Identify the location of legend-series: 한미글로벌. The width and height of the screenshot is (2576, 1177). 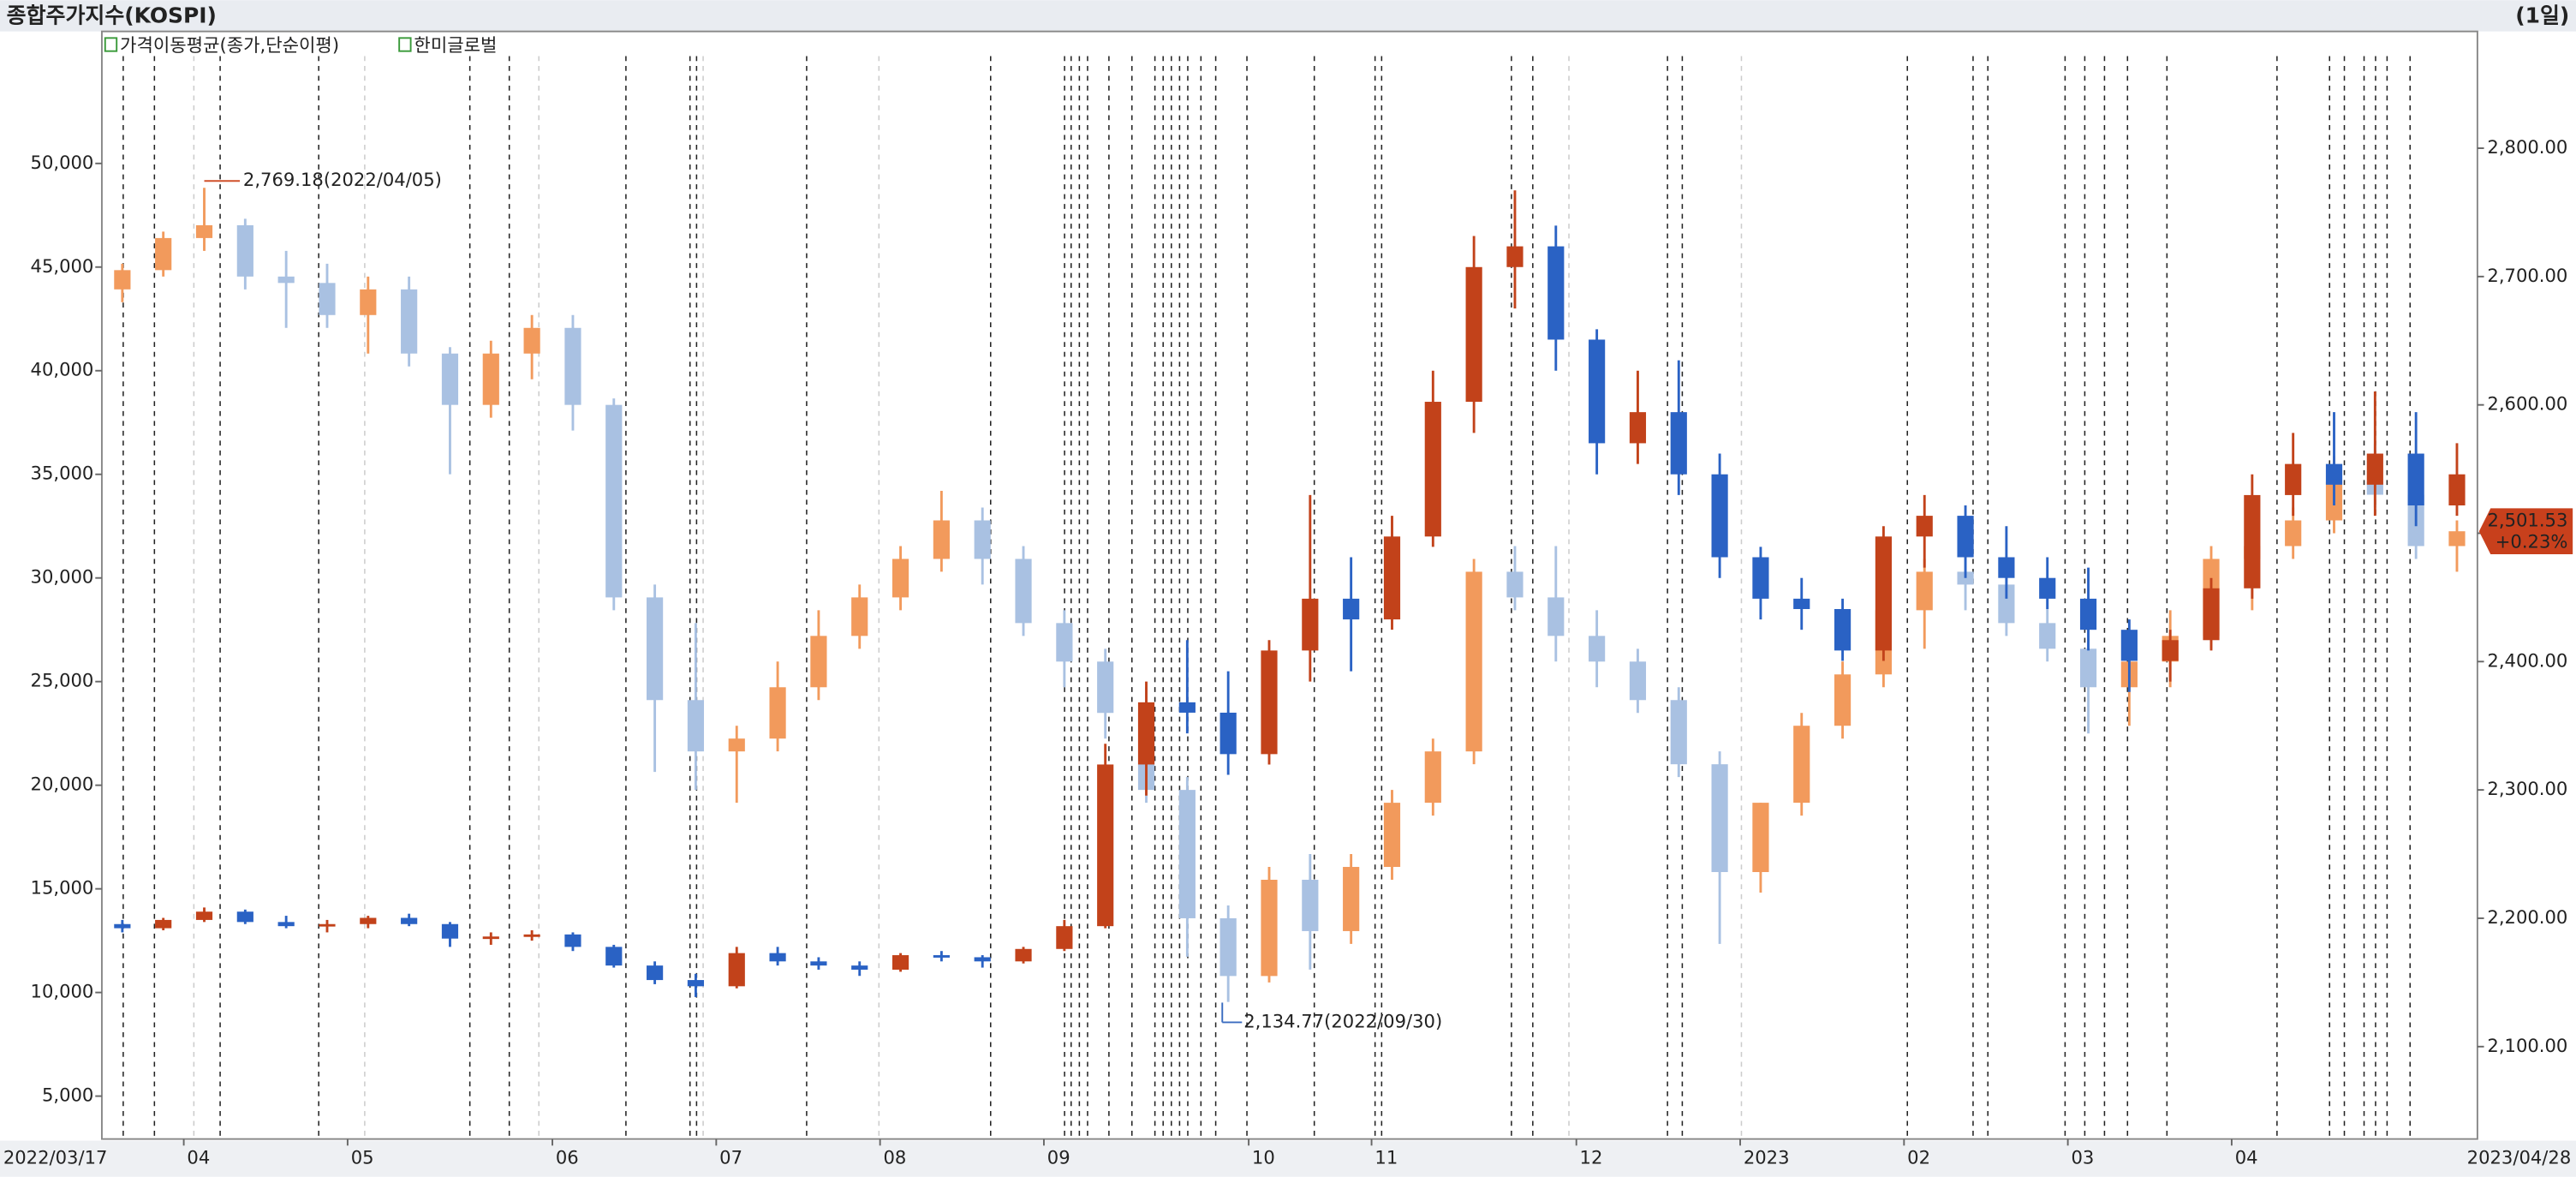
(455, 45).